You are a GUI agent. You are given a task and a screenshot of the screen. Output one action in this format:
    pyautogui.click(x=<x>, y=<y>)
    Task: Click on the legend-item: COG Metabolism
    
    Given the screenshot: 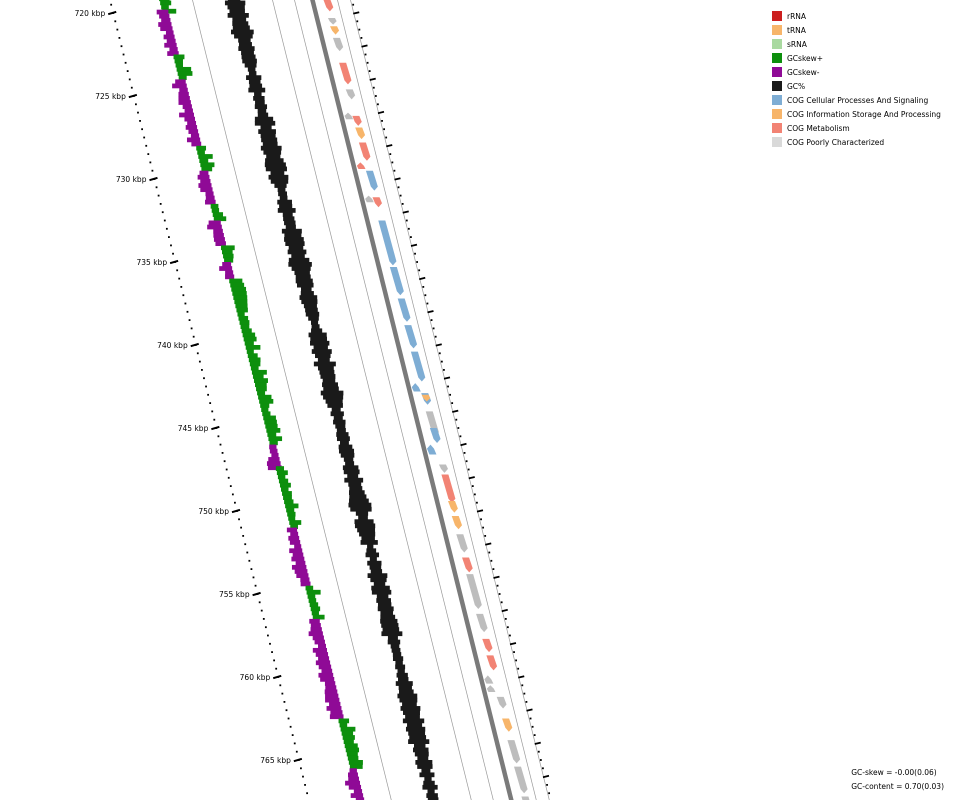 What is the action you would take?
    pyautogui.click(x=856, y=128)
    